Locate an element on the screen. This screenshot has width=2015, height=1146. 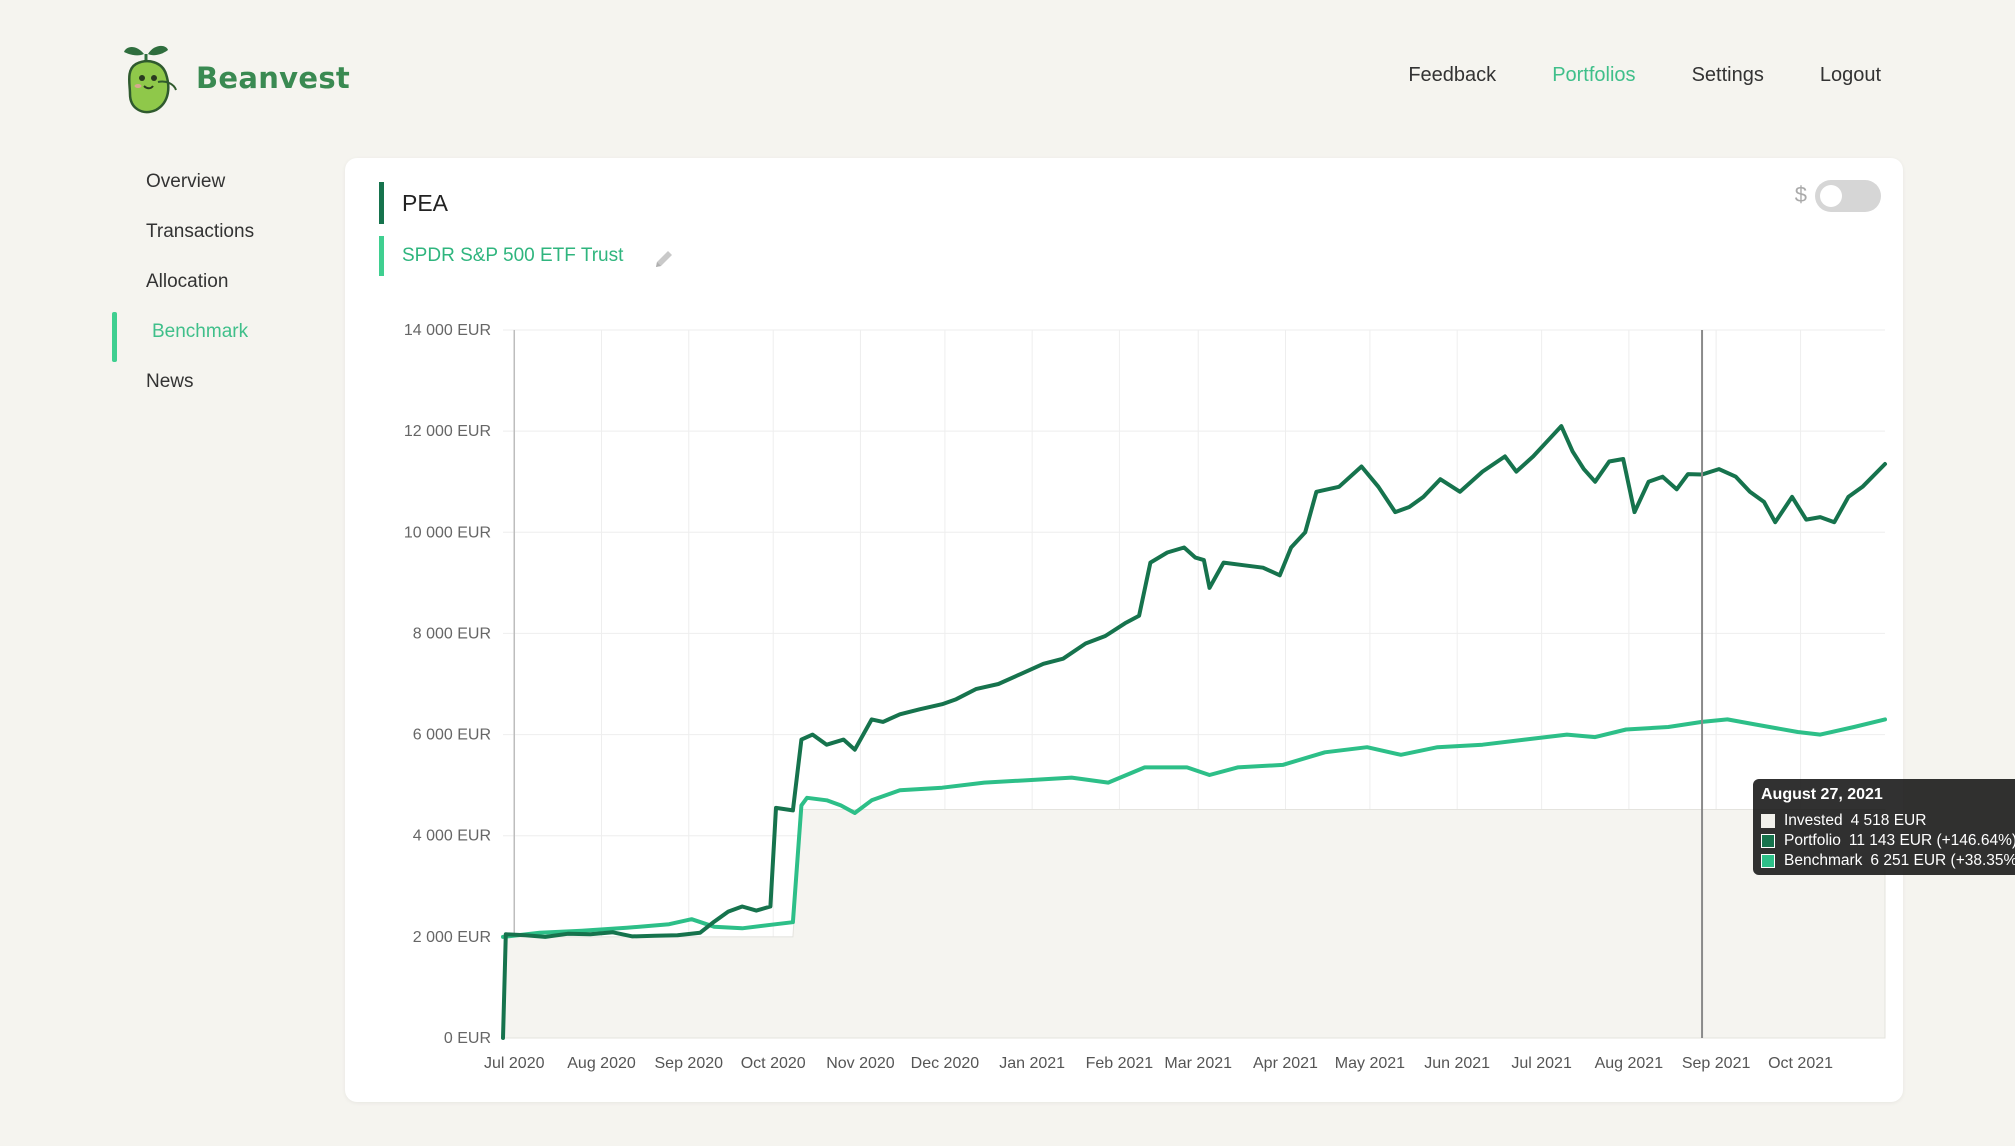
y-tick-label: 14 000 EUR is located at coordinates (447, 330).